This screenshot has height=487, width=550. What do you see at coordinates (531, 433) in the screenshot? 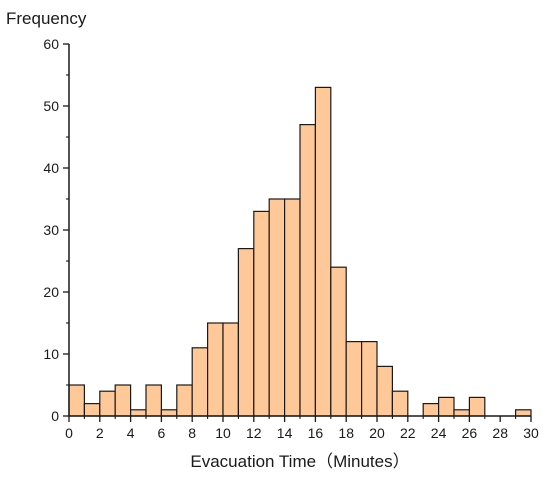
I see `x-tick-label: 30` at bounding box center [531, 433].